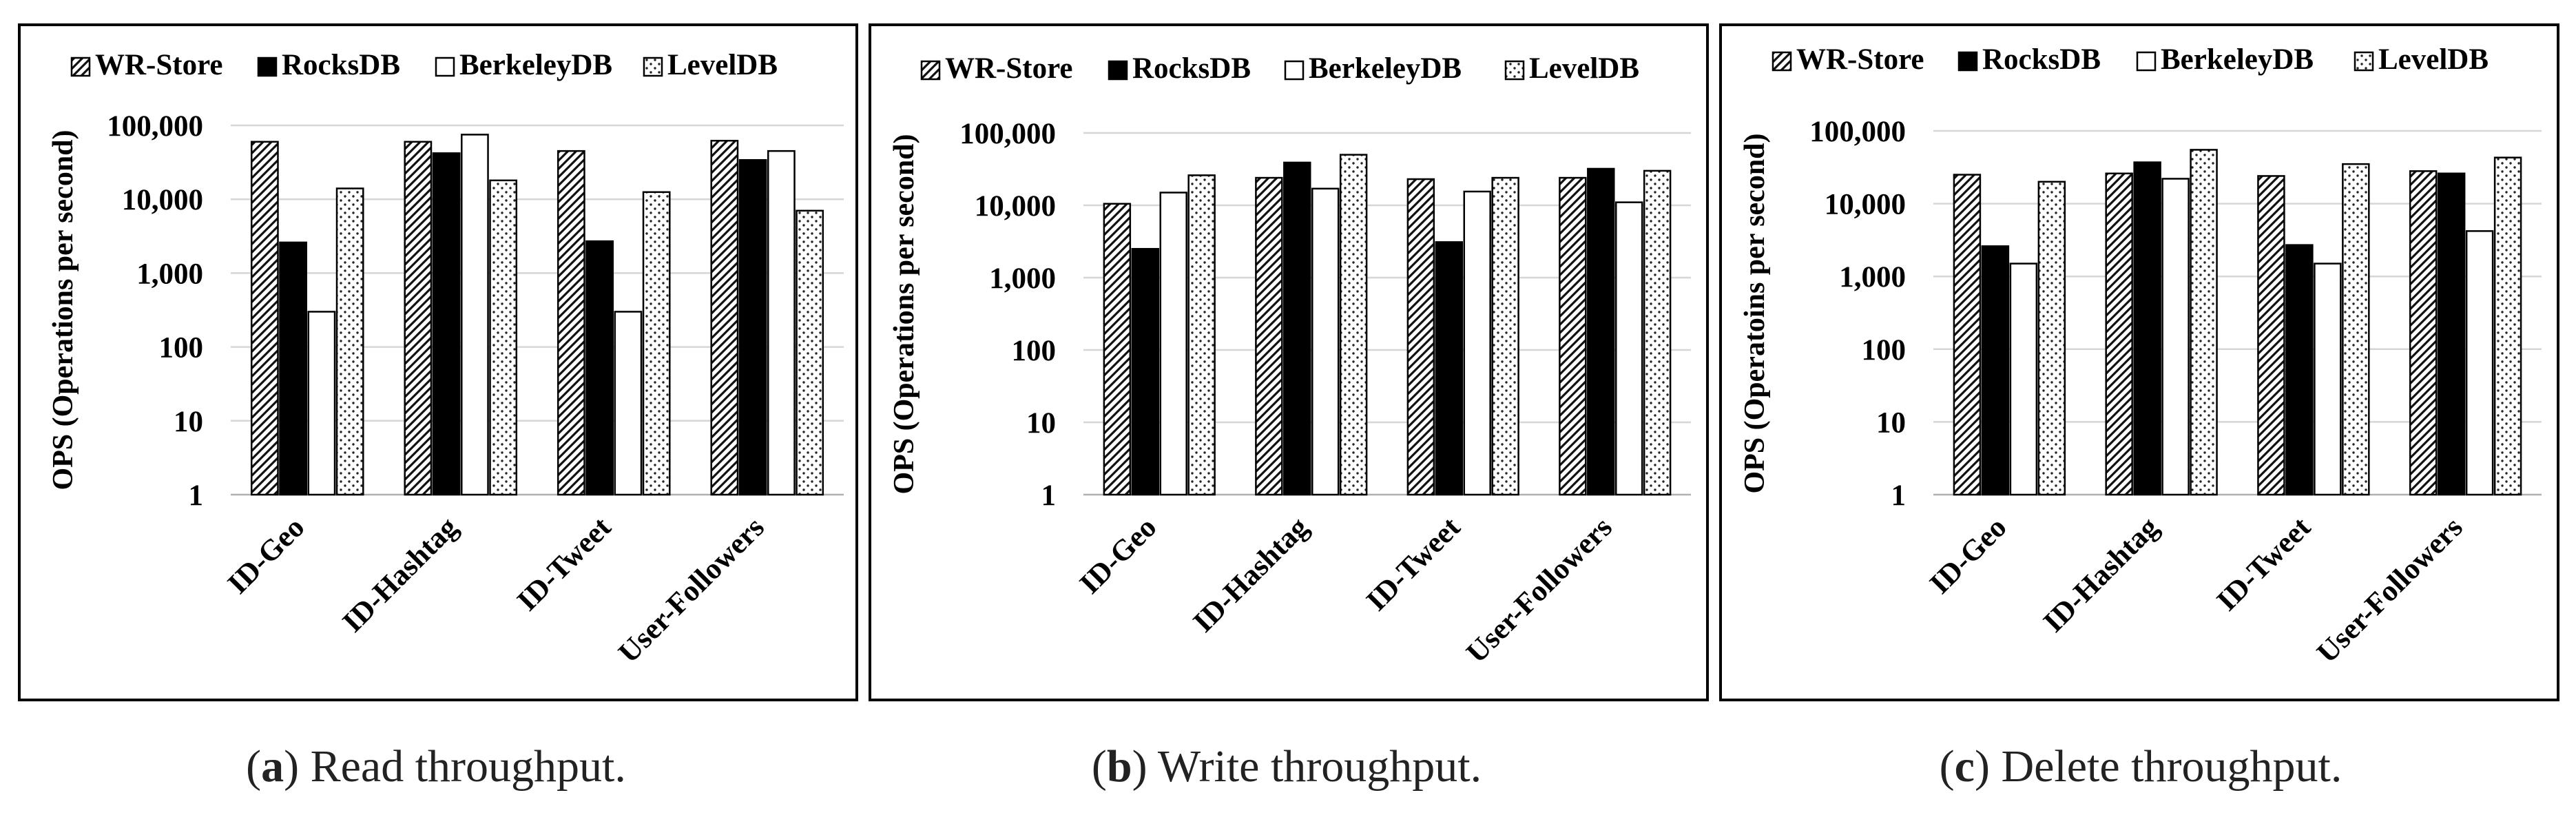  I want to click on caption-letter: b, so click(1119, 766).